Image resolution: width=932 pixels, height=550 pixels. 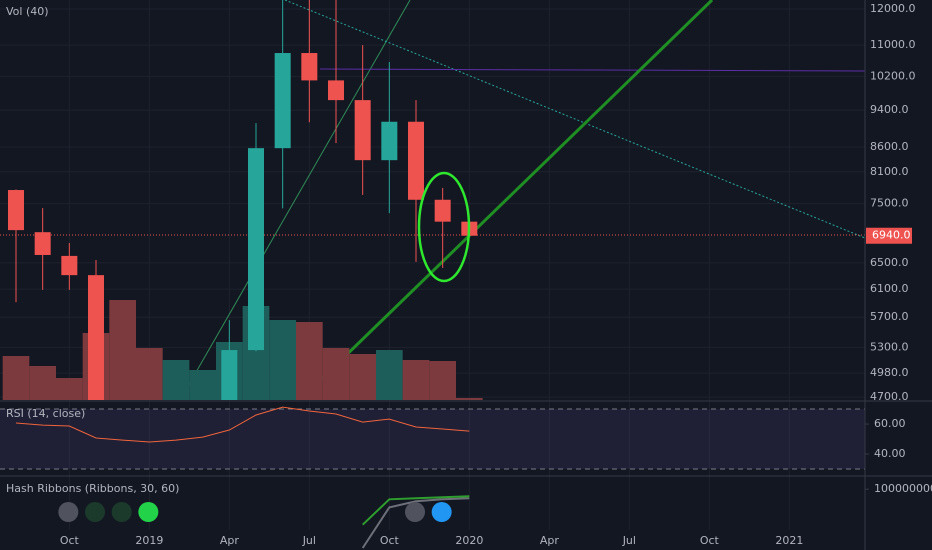 I want to click on y-tick-label: 6500.0, so click(x=889, y=262).